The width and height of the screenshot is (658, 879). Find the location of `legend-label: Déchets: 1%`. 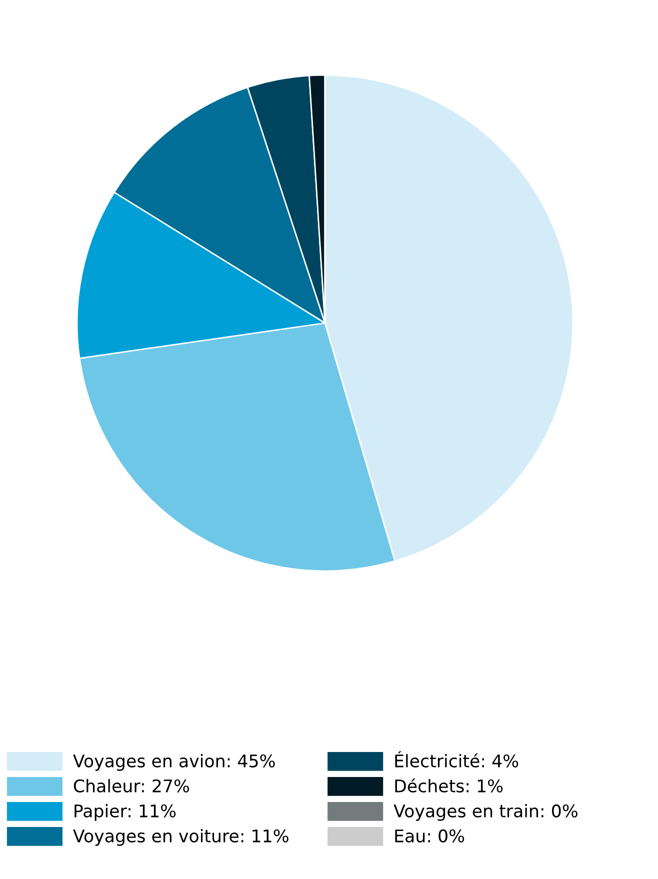

legend-label: Déchets: 1% is located at coordinates (449, 785).